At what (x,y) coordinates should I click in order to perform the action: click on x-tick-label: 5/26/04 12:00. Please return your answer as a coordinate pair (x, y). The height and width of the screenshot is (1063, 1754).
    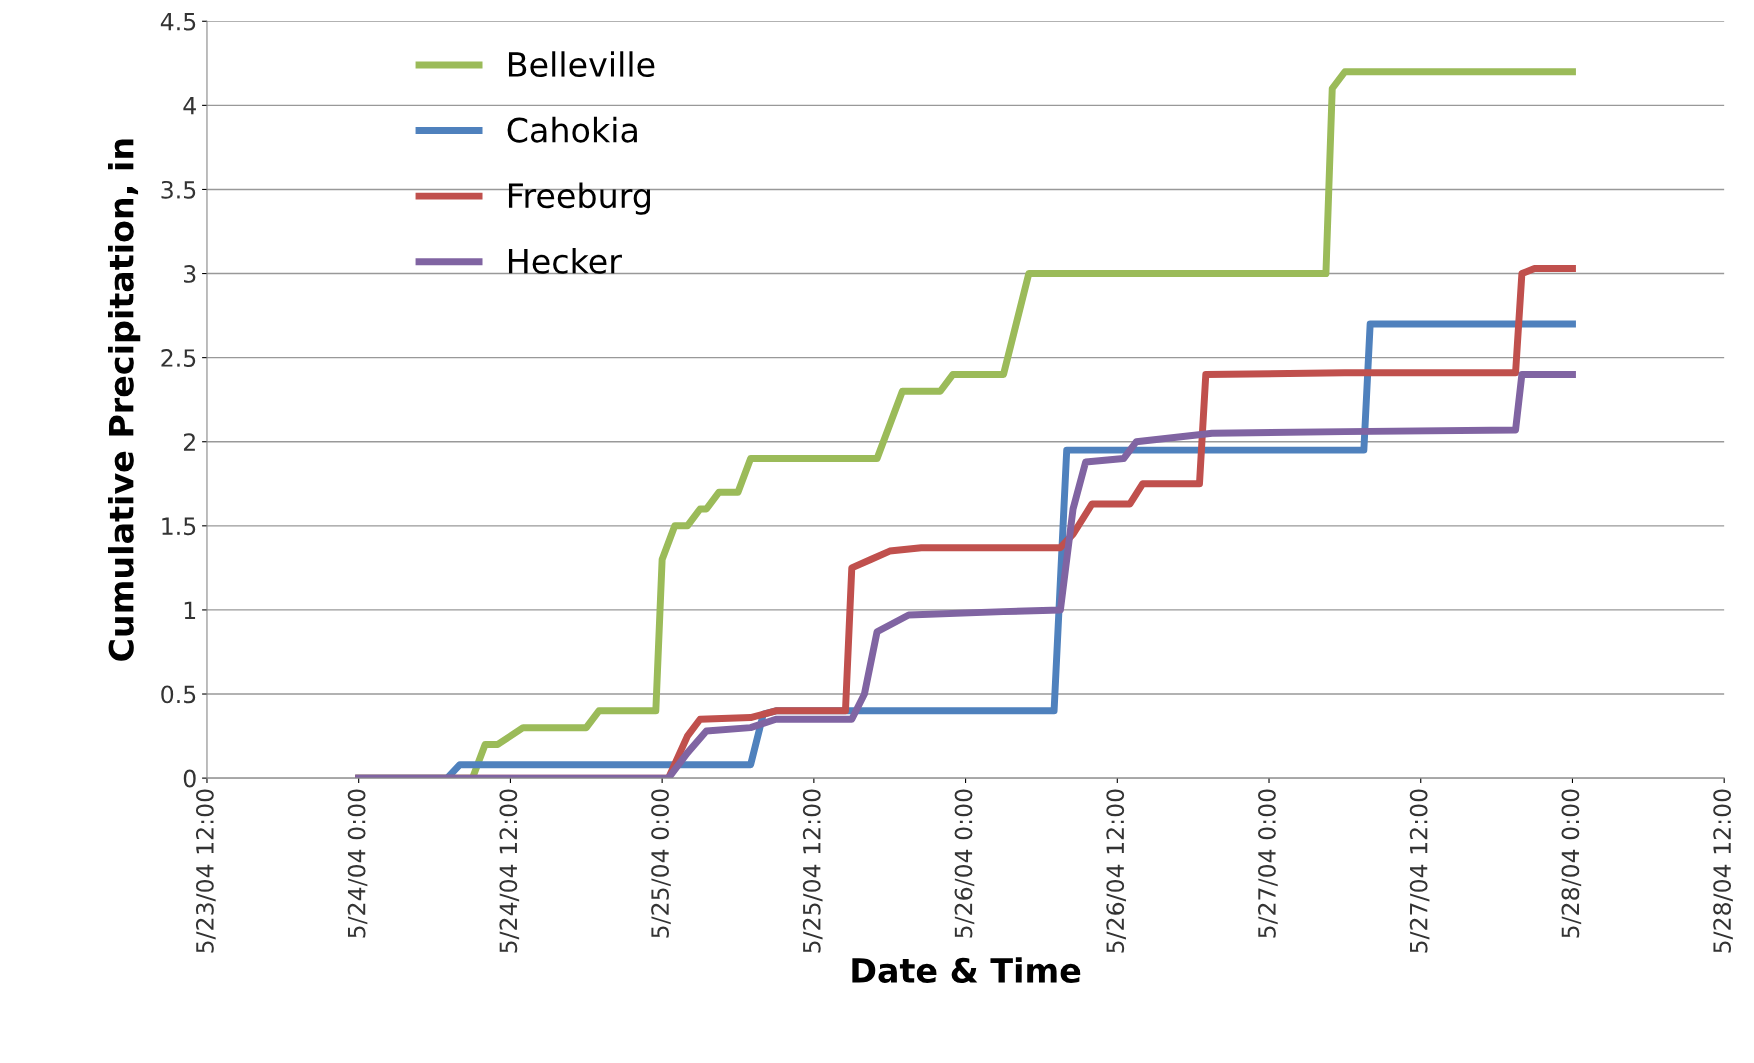
    Looking at the image, I should click on (1116, 871).